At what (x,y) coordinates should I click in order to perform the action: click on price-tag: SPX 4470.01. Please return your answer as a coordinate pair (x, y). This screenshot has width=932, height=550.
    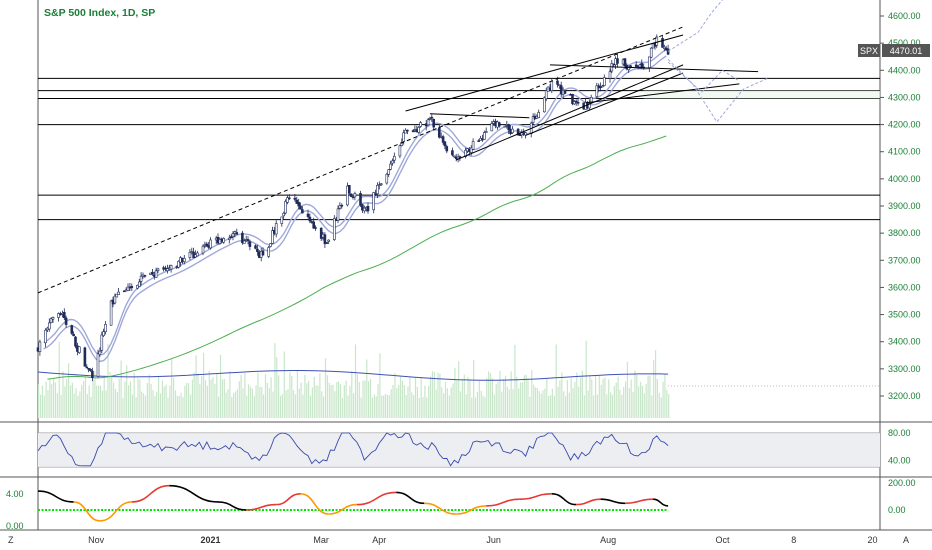
    Looking at the image, I should click on (894, 50).